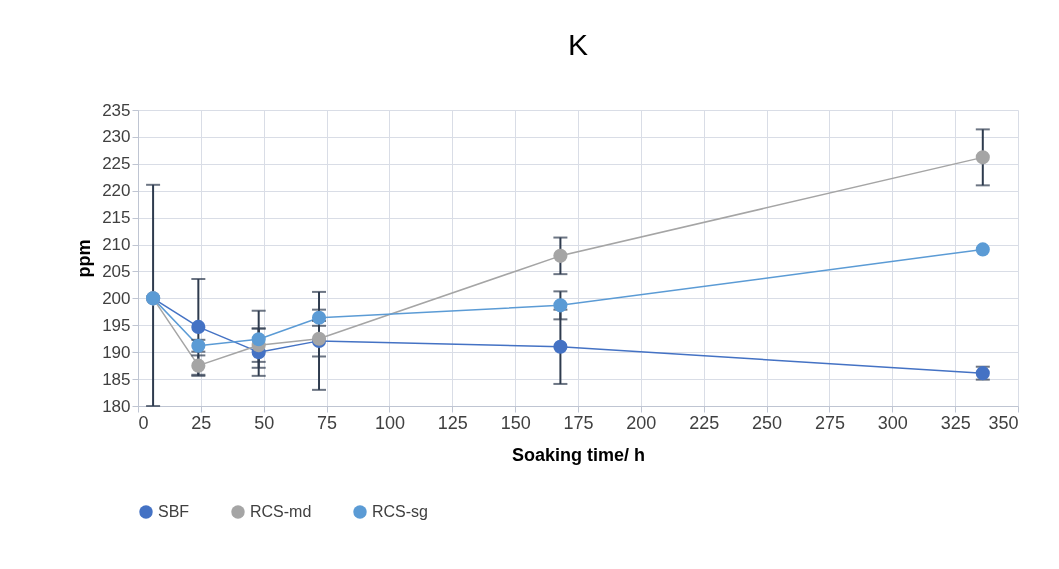  Describe the element at coordinates (116, 271) in the screenshot. I see `y-tick-label: 205` at that location.